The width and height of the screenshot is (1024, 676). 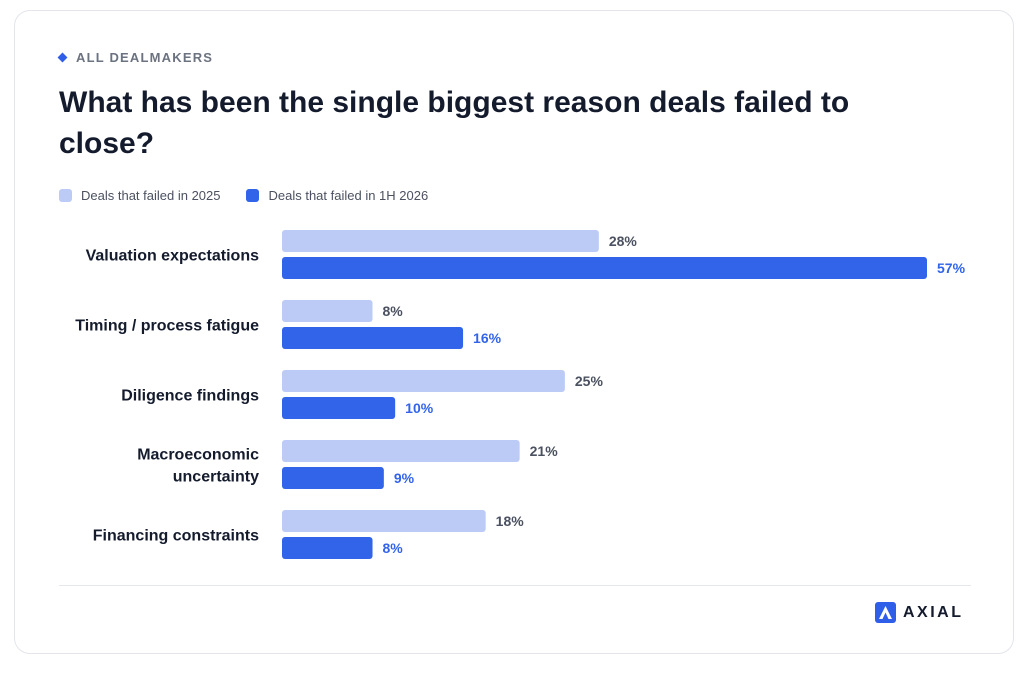 I want to click on category-label: Timing / process fatigue, so click(x=167, y=326).